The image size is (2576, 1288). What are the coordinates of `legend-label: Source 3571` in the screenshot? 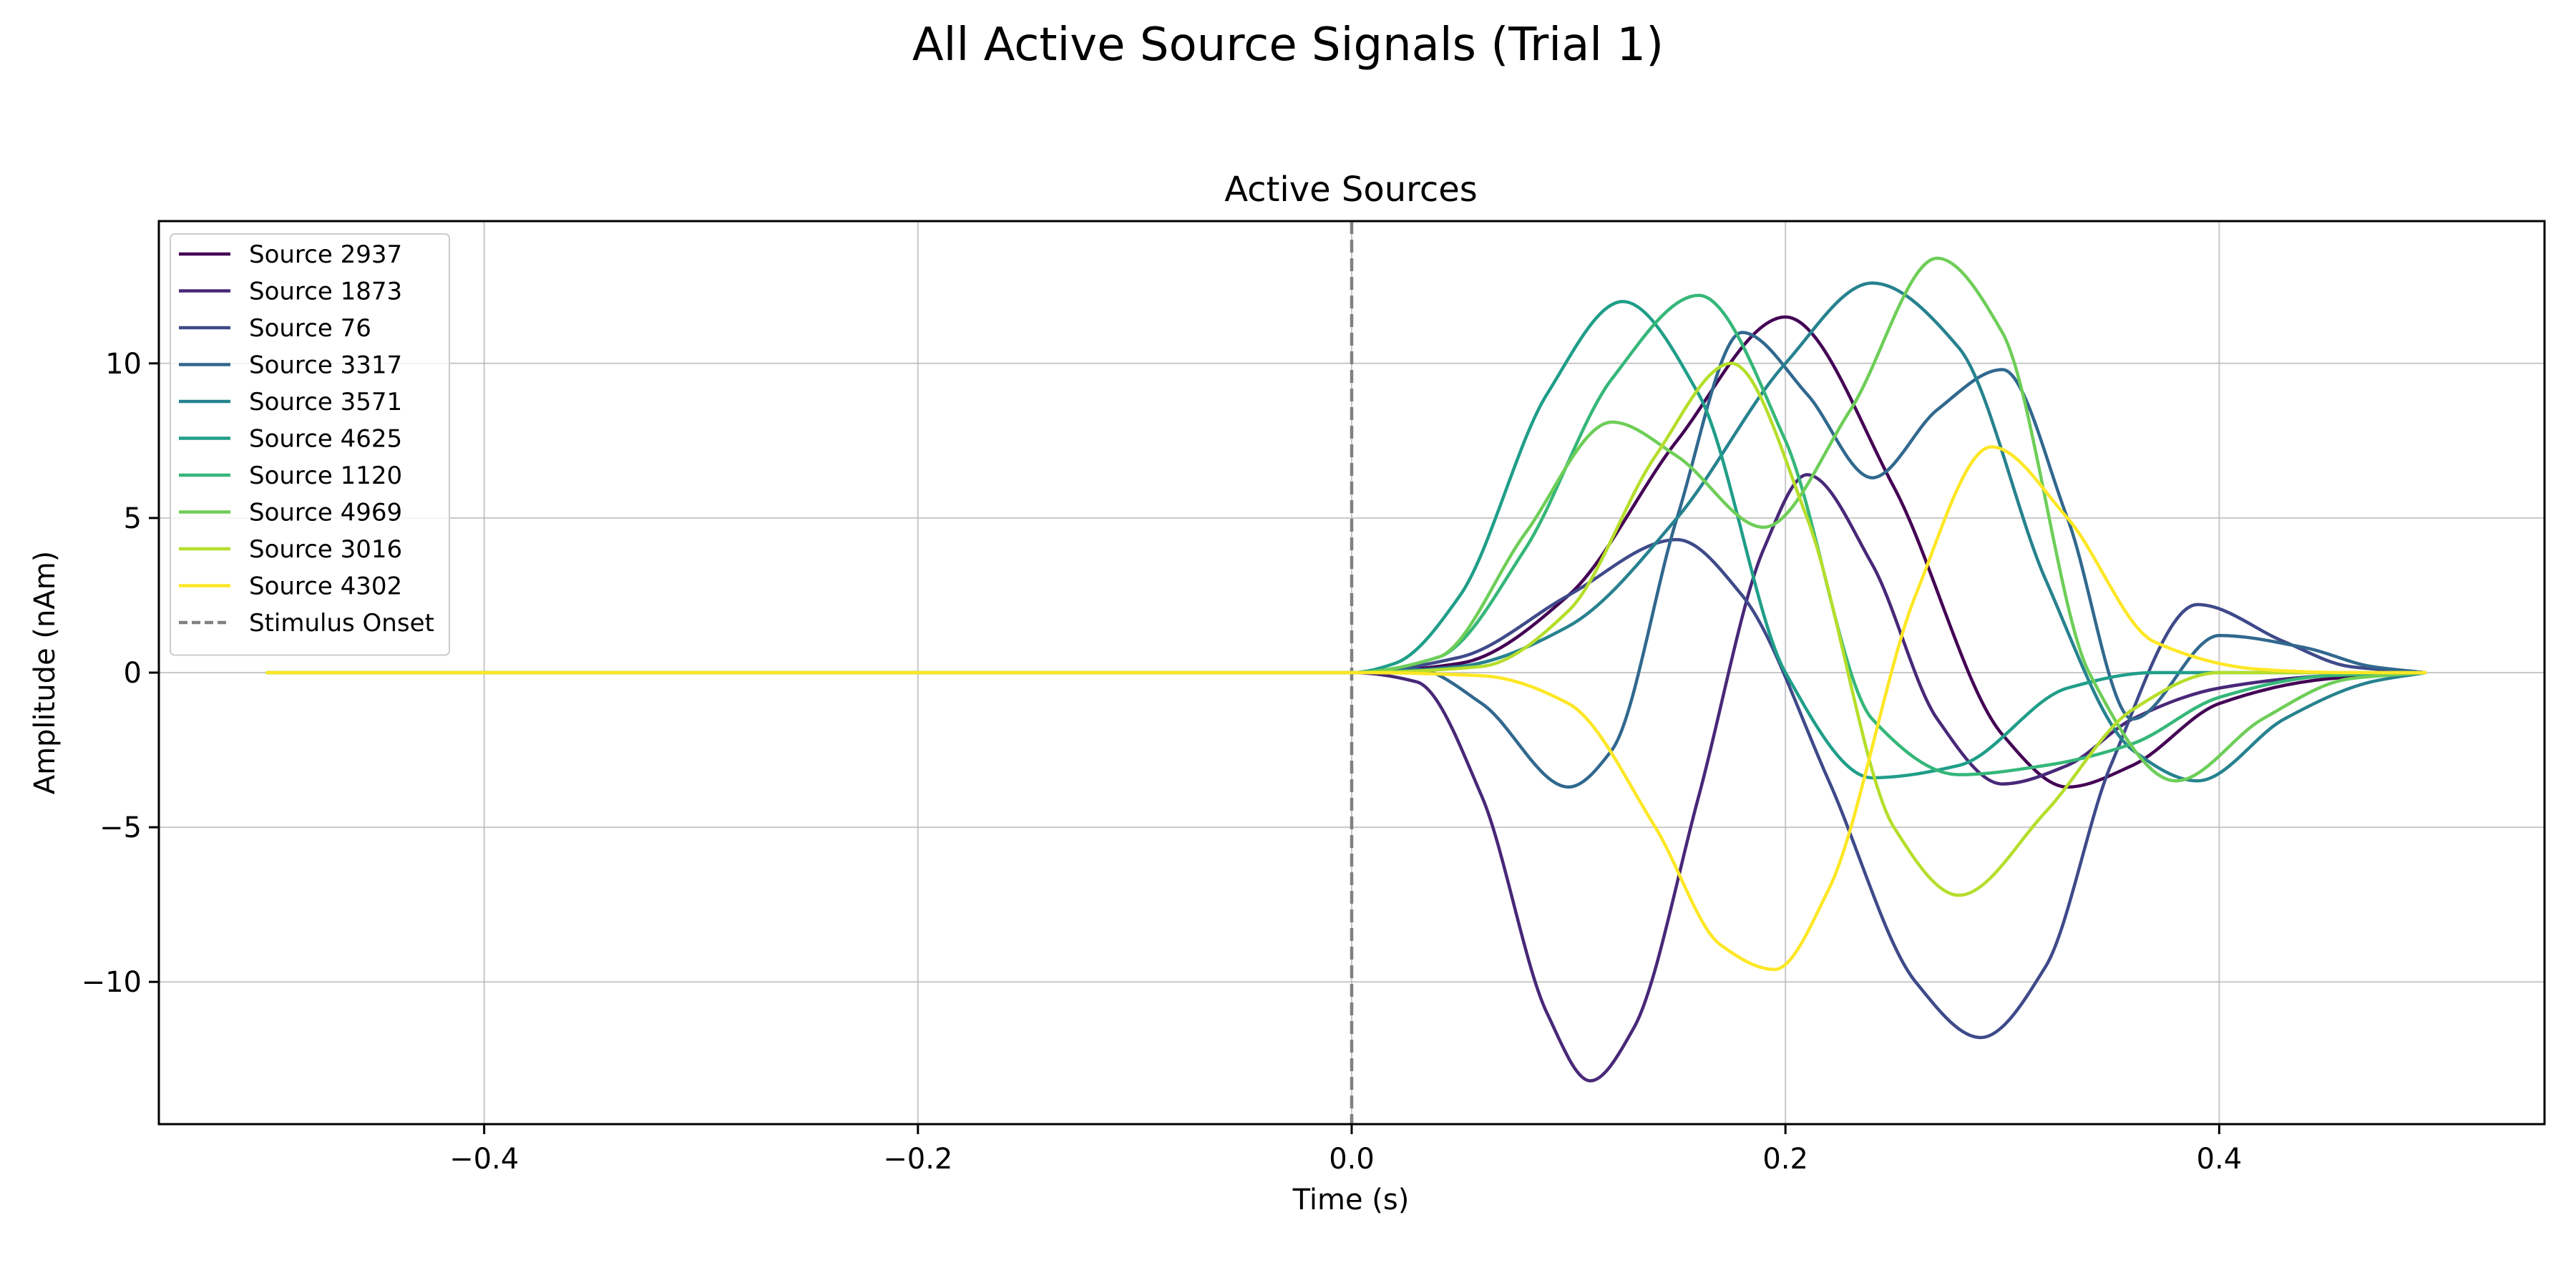 It's located at (325, 402).